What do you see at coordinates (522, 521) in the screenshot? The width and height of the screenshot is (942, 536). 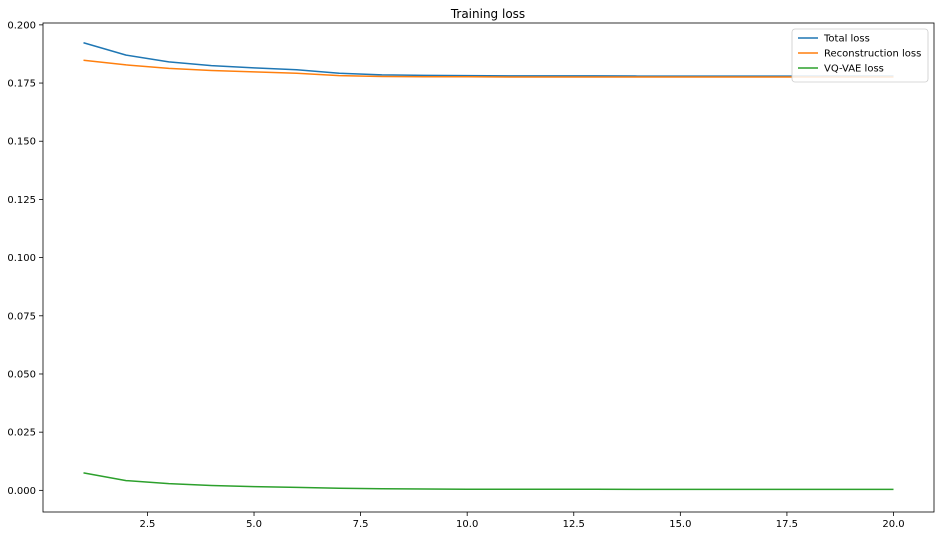 I see `x-axis: 2.5 5.0 7.5 10.0 12.5 15.0 17.5 20.0` at bounding box center [522, 521].